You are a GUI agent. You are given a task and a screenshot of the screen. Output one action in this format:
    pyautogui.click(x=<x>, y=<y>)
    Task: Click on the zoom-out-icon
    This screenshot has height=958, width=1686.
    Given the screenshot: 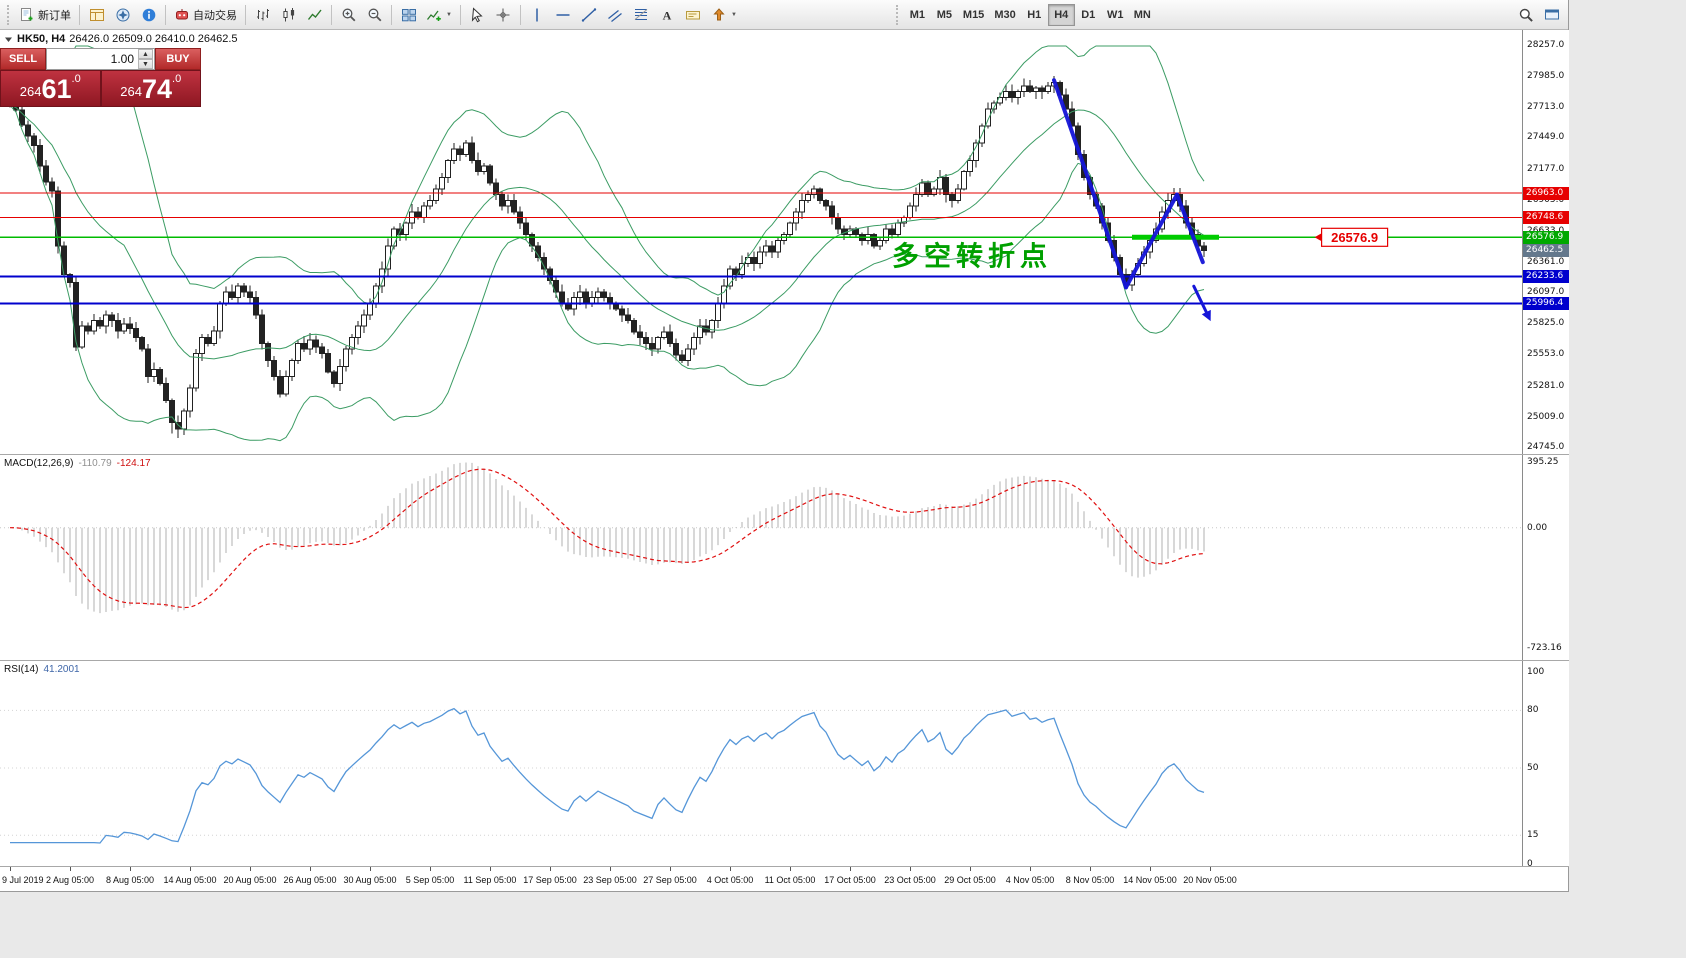 What is the action you would take?
    pyautogui.click(x=374, y=14)
    